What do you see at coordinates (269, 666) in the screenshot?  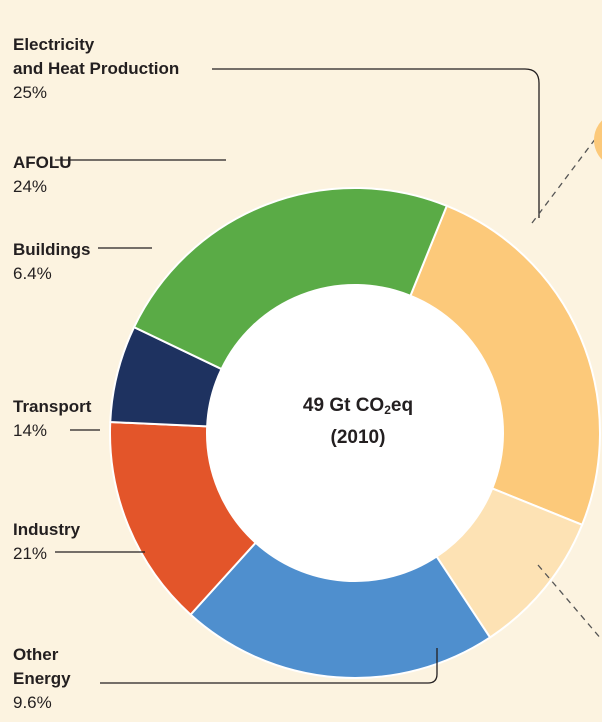 I see `leader-other-energy` at bounding box center [269, 666].